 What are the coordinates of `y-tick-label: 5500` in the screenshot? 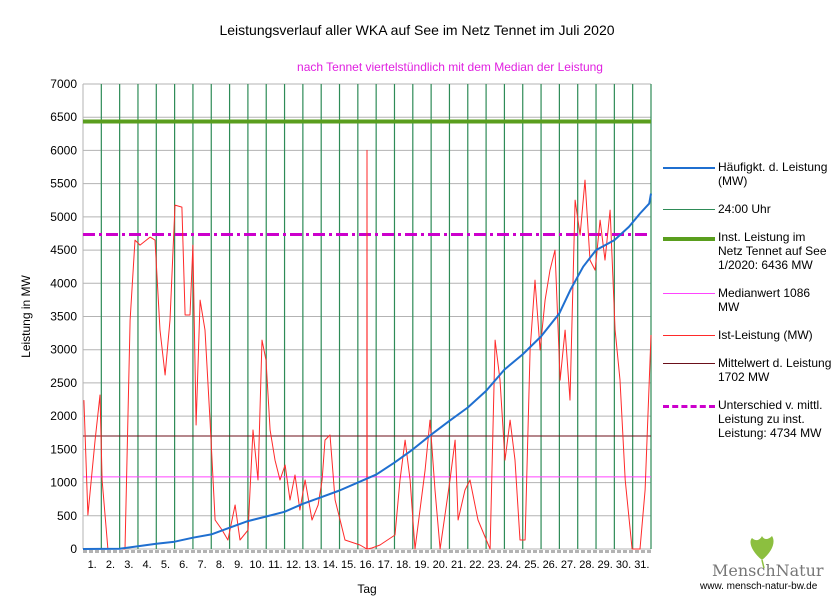 It's located at (63, 184).